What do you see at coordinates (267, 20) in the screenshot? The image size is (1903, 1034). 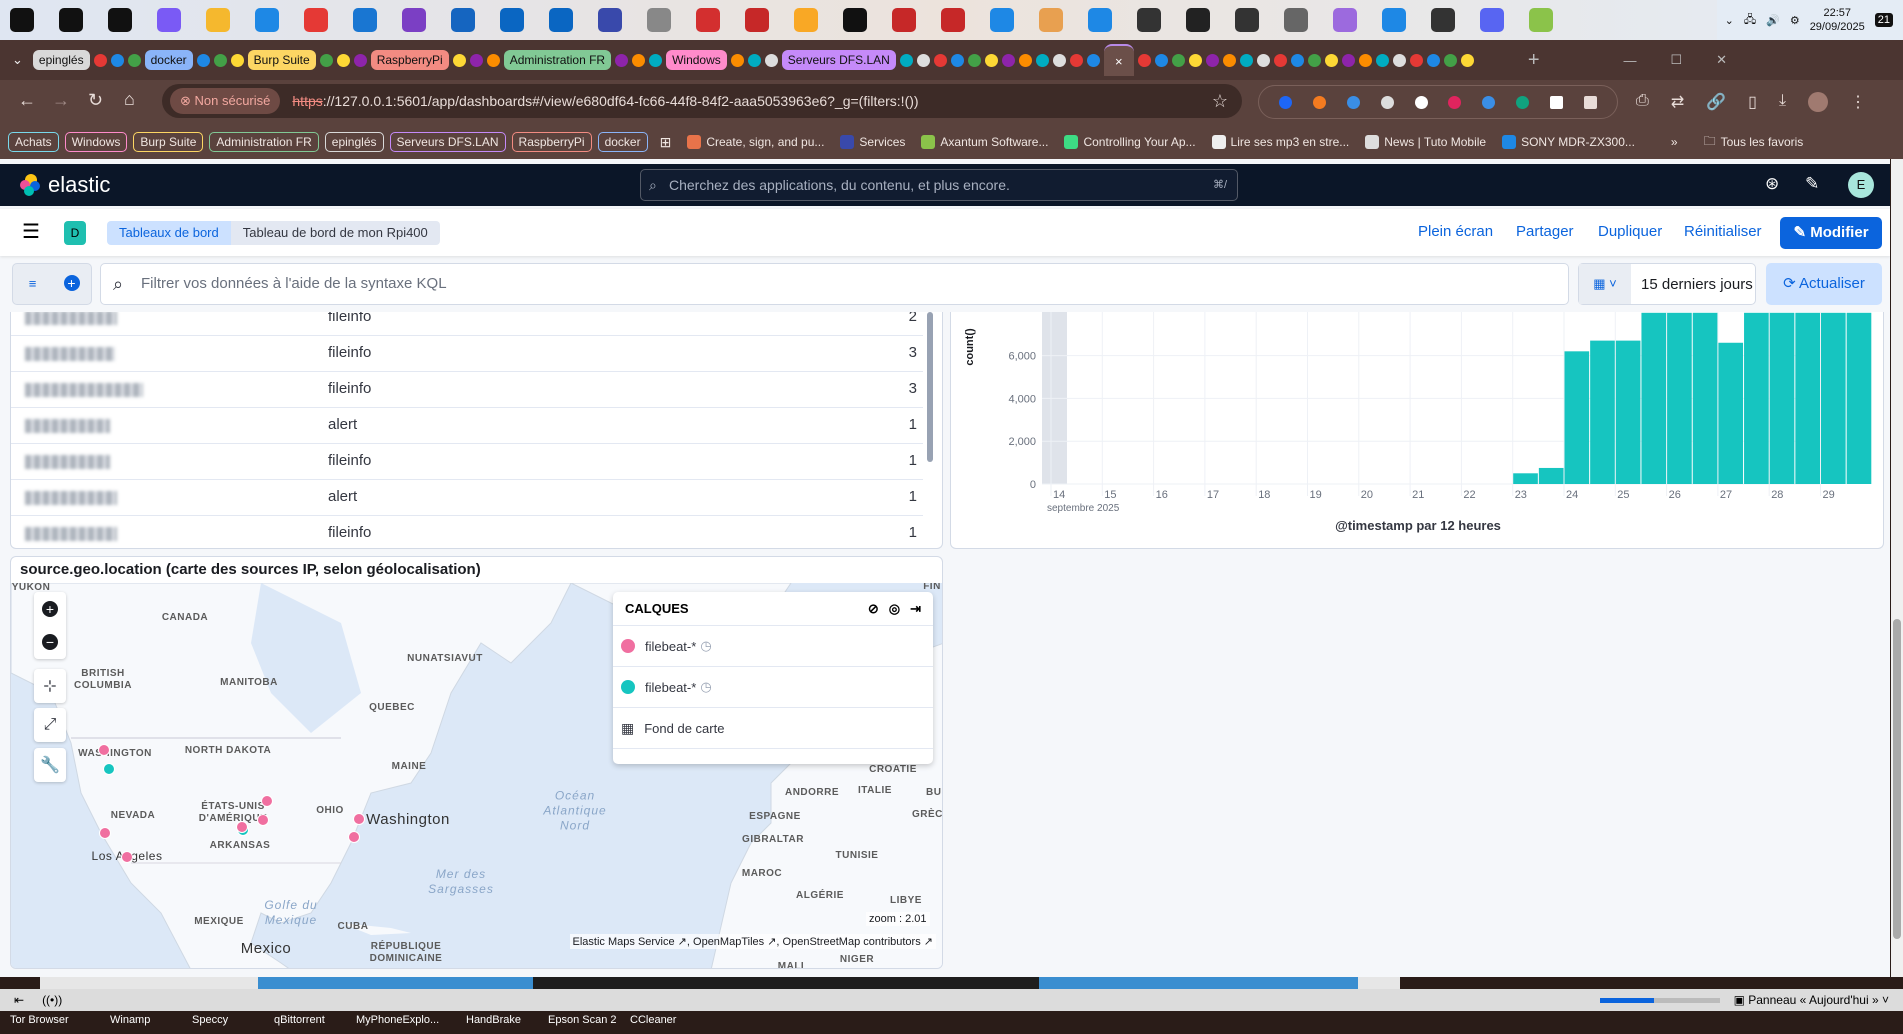 I see `edge-icon` at bounding box center [267, 20].